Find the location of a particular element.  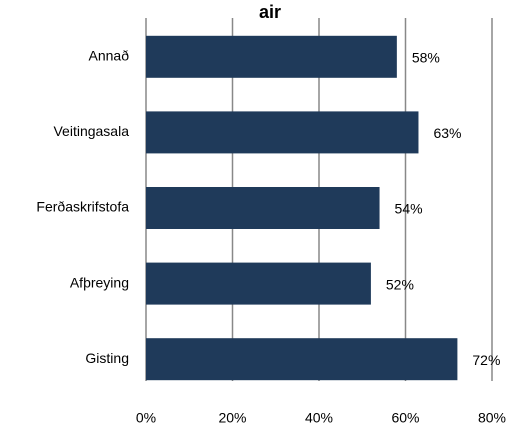

y-tick-label: Gisting is located at coordinates (107, 358).